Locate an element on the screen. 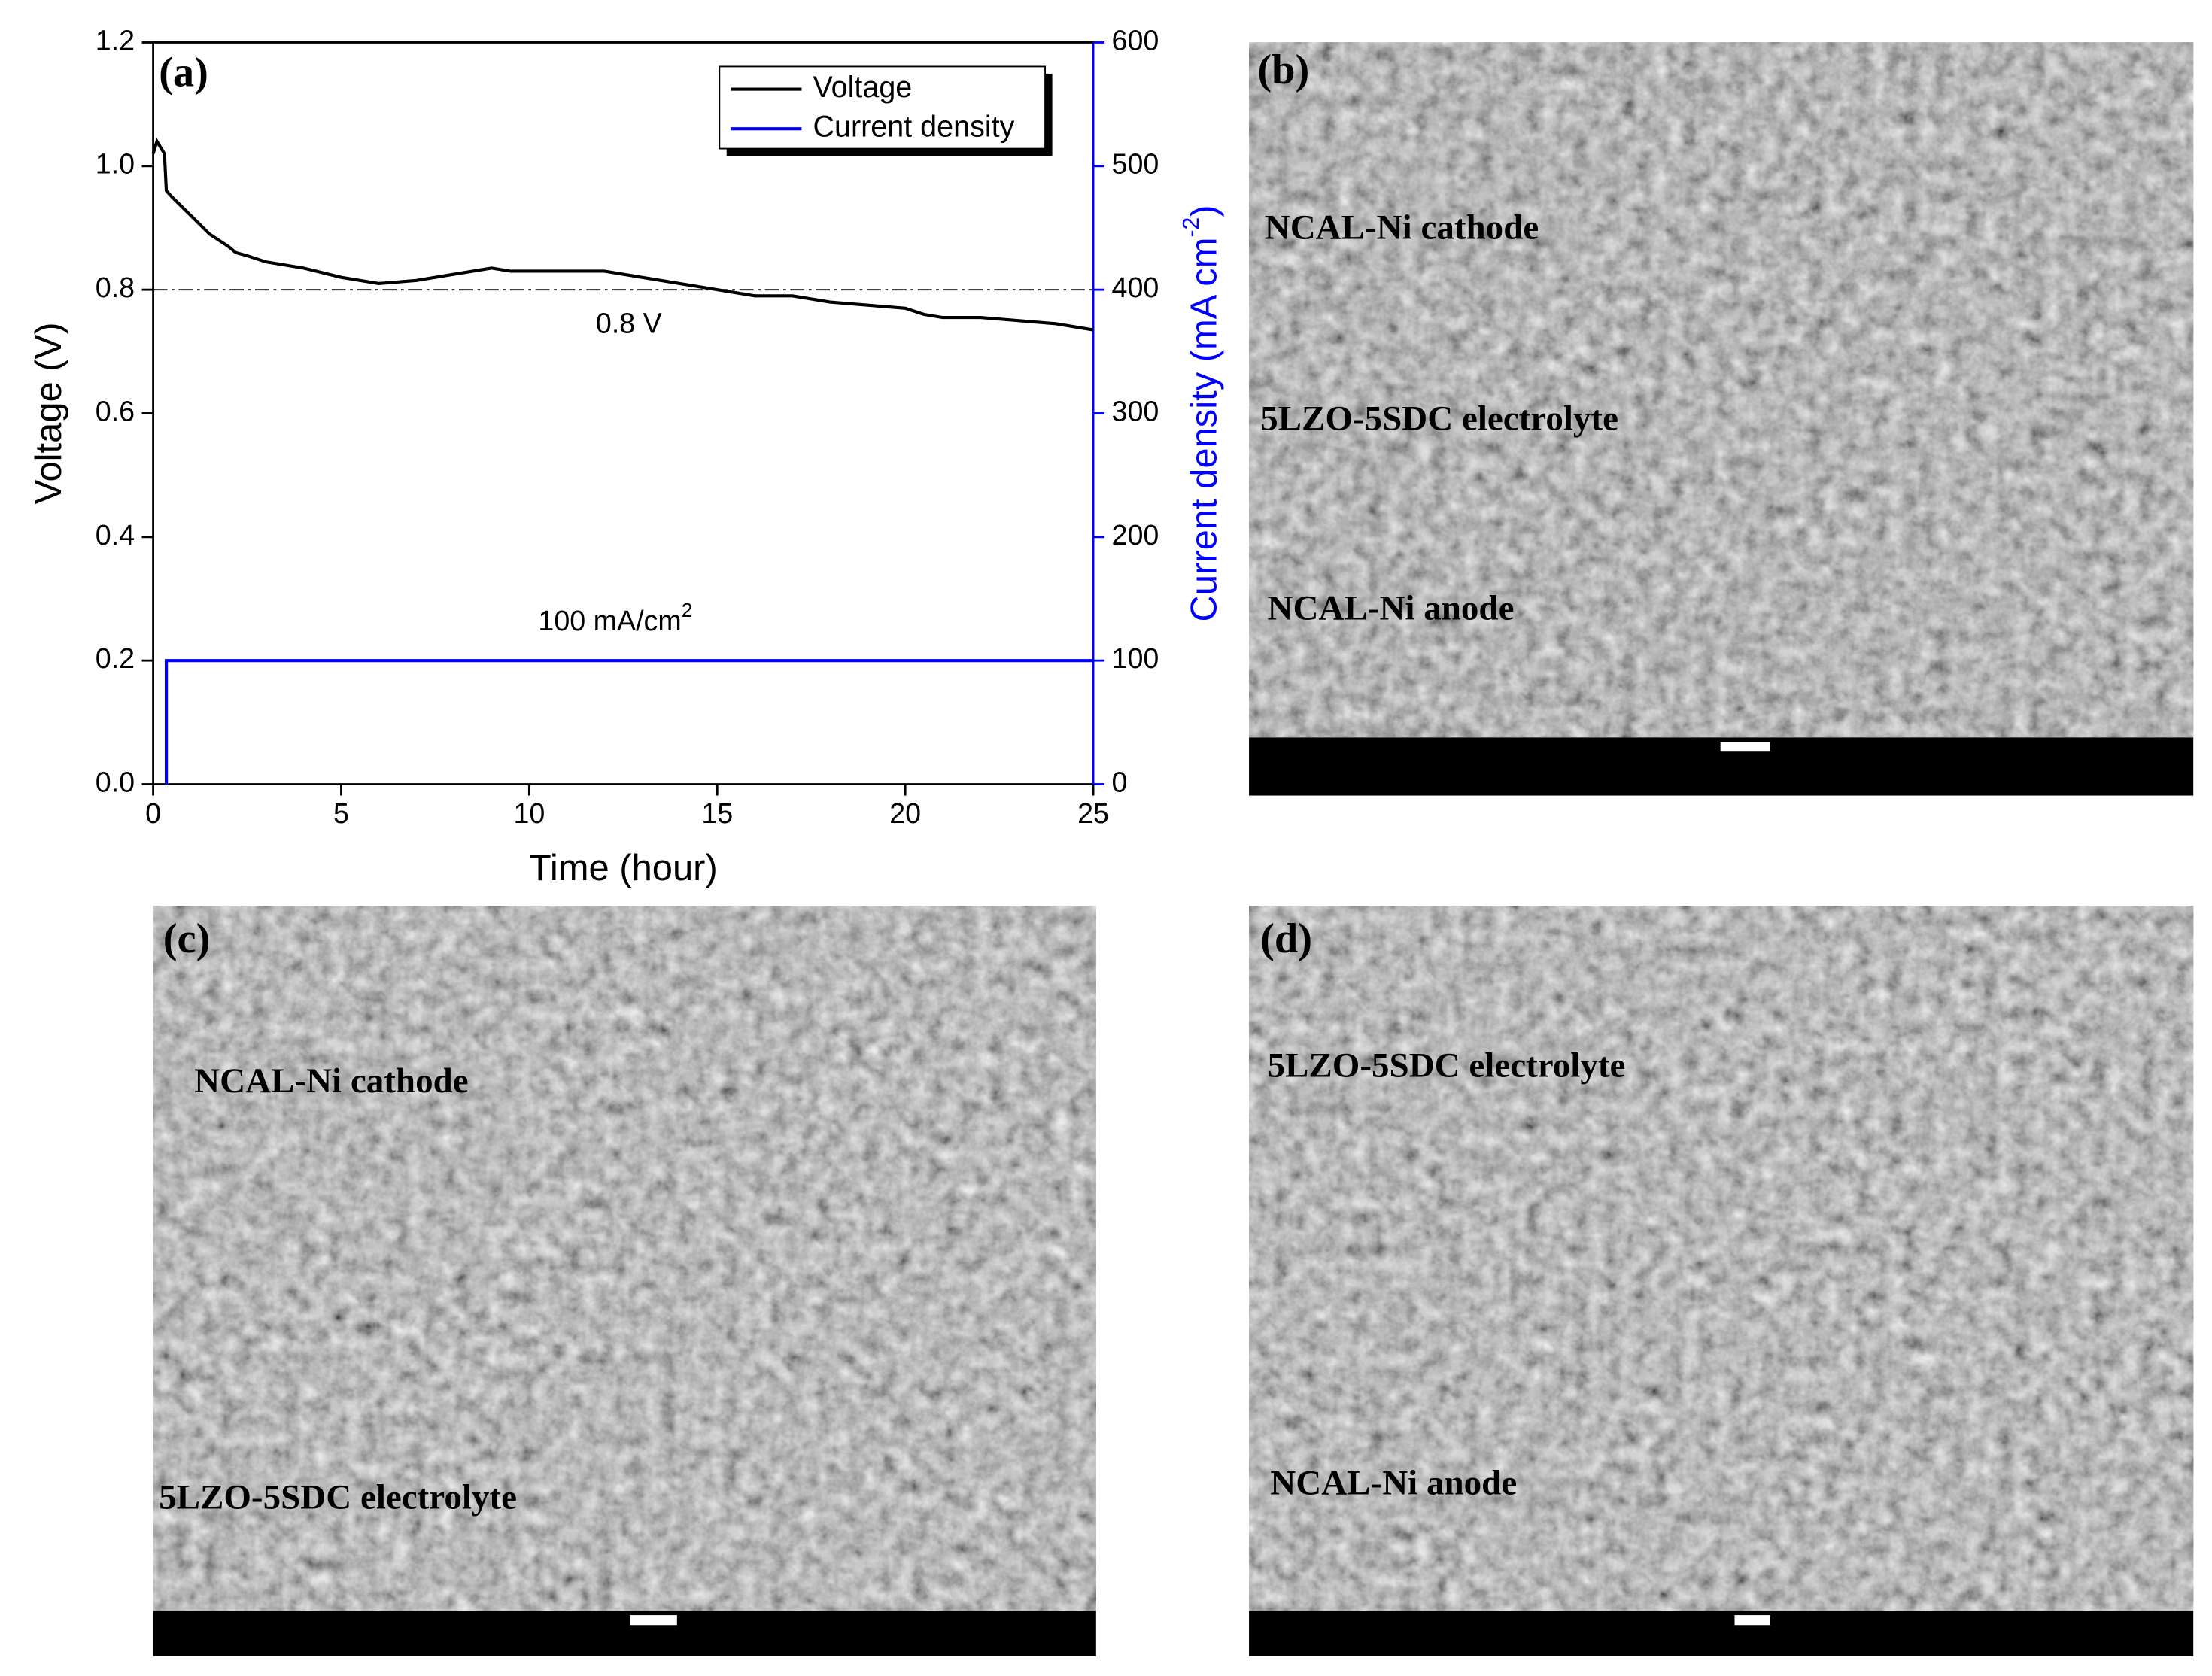  info-text: 20.0kV LED is located at coordinates (1696, 785).